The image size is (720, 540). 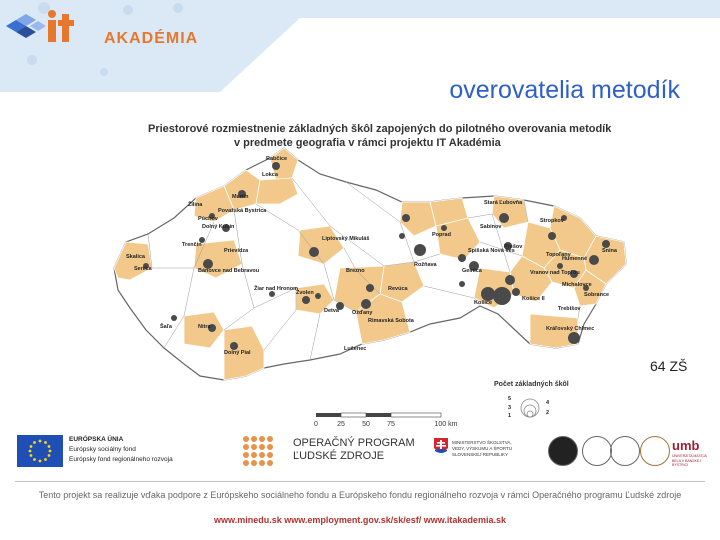 I want to click on city-label: Spišská Nová Ves, so click(x=491, y=251).